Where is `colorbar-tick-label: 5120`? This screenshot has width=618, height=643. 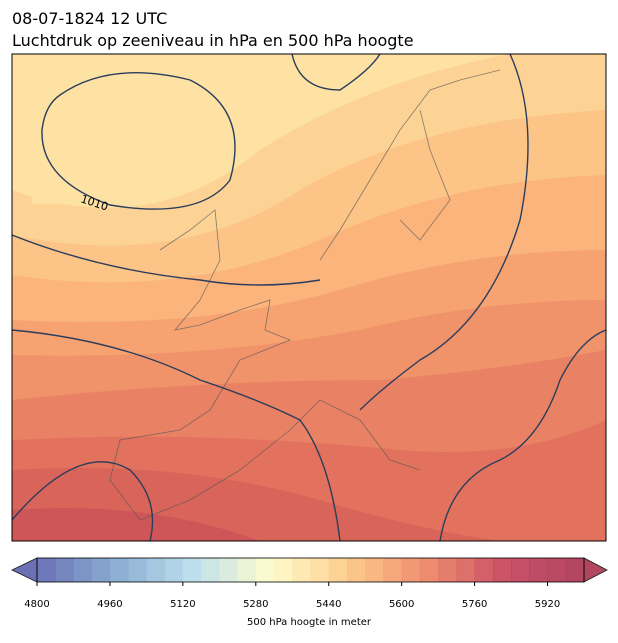
colorbar-tick-label: 5120 is located at coordinates (182, 604).